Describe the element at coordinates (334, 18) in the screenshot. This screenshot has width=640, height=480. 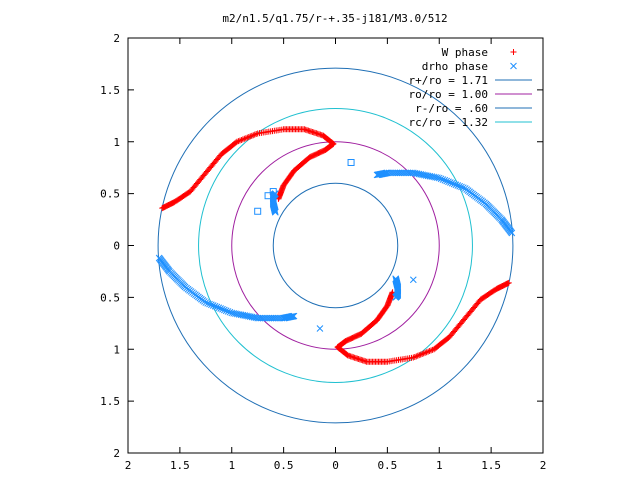
I see `chart-title: m2/n1.5/q1.75/r-+.35-j181/M3.0/512` at that location.